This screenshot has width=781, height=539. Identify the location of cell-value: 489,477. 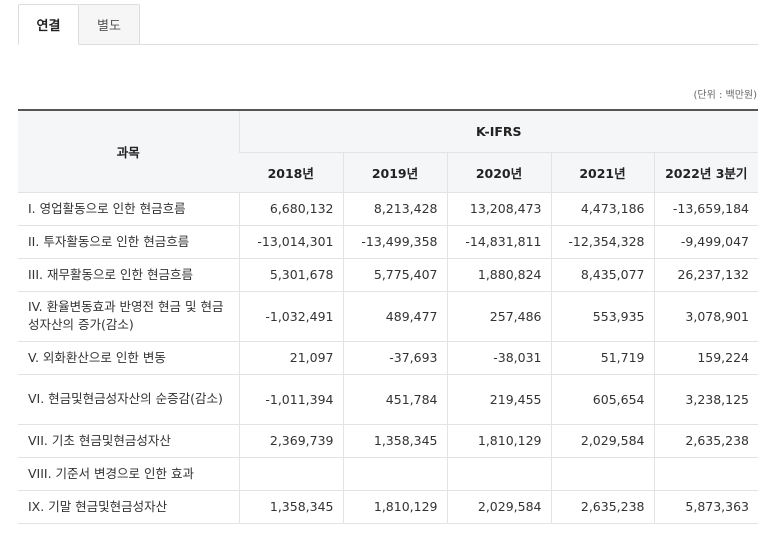
(394, 316).